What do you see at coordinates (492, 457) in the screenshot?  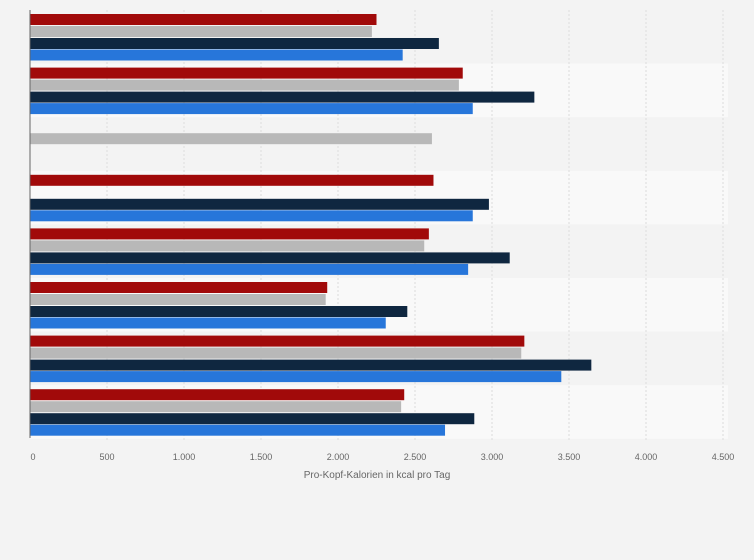 I see `x-tick-label: 3.000` at bounding box center [492, 457].